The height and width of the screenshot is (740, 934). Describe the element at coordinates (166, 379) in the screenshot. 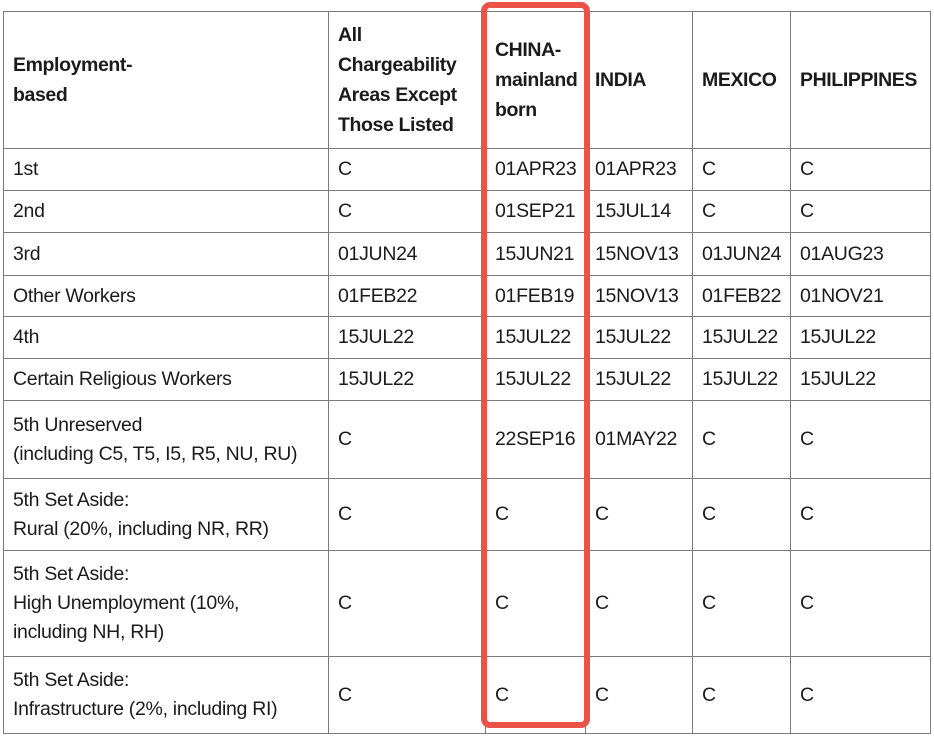

I see `row-category-label: Certain Religious Workers` at that location.